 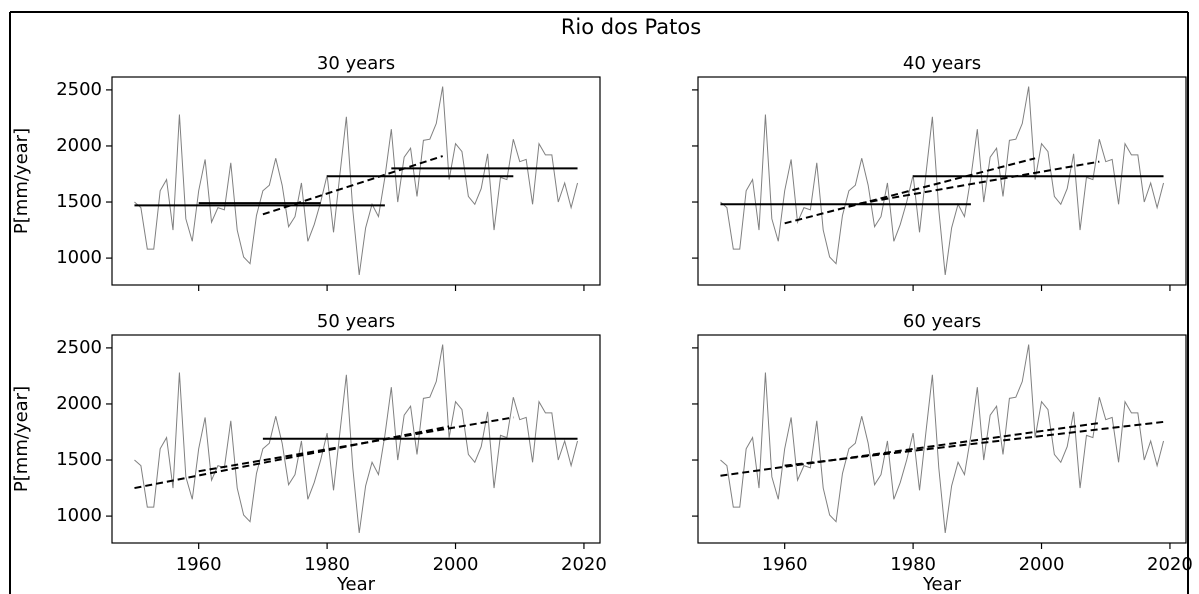 What do you see at coordinates (942, 321) in the screenshot?
I see `panel-title: 60 years` at bounding box center [942, 321].